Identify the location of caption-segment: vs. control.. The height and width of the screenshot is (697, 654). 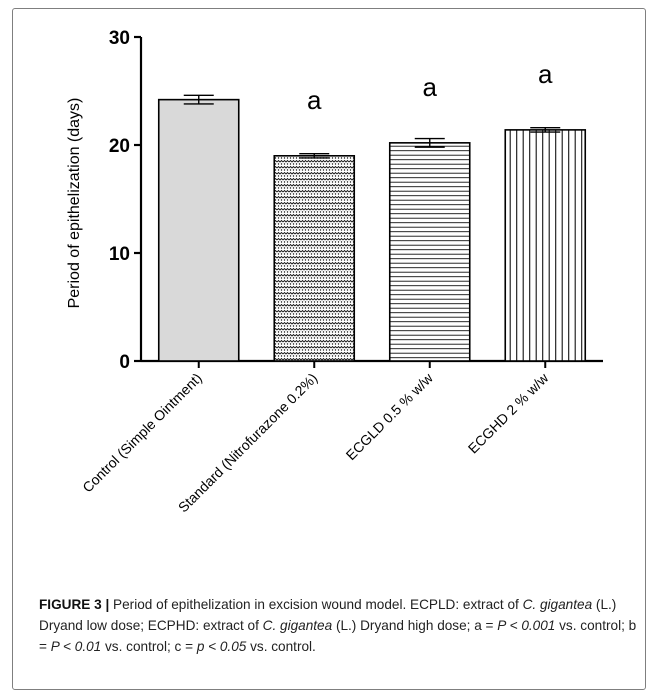
(281, 646).